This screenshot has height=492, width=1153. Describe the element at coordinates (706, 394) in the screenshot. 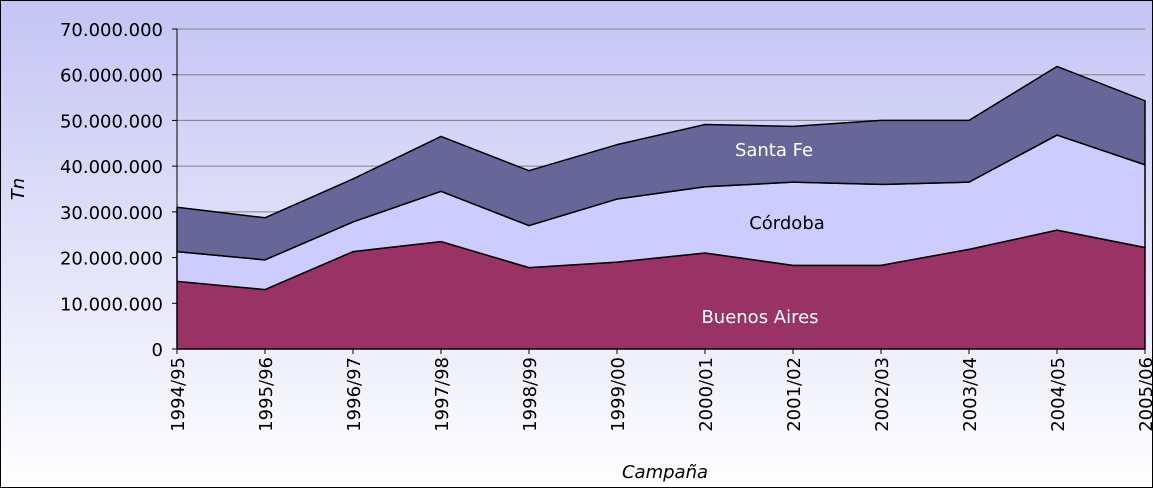

I see `x-tick-label: 2000/01` at that location.